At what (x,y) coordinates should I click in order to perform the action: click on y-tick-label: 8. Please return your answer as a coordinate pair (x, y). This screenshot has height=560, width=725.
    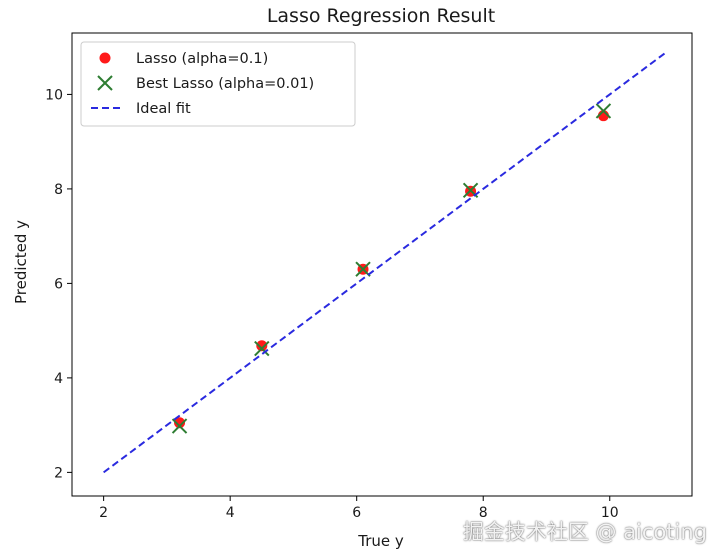
    Looking at the image, I should click on (58, 190).